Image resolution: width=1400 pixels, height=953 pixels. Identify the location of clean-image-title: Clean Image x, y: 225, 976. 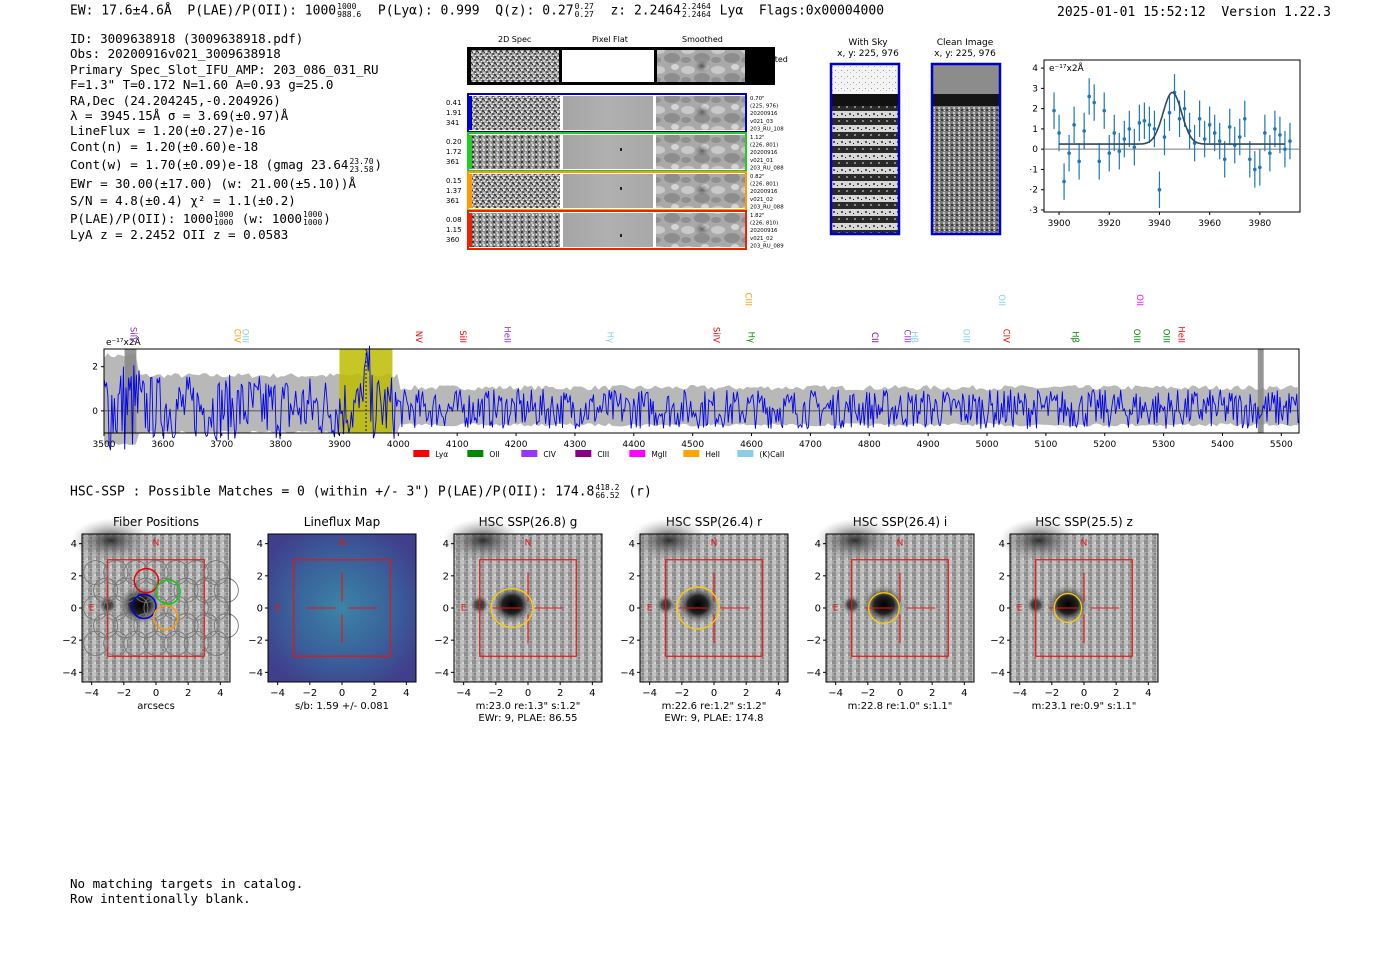
(965, 48).